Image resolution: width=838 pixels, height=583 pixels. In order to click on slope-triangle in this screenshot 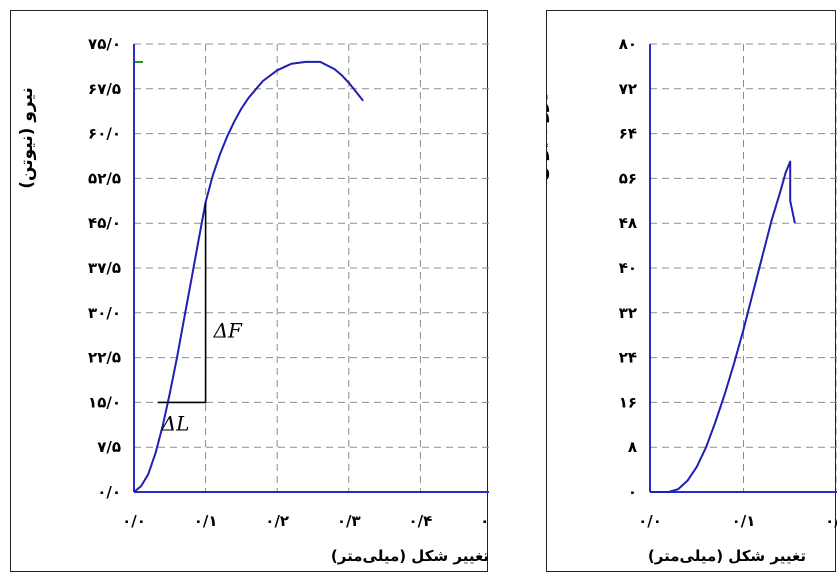, I will do `click(182, 303)`.